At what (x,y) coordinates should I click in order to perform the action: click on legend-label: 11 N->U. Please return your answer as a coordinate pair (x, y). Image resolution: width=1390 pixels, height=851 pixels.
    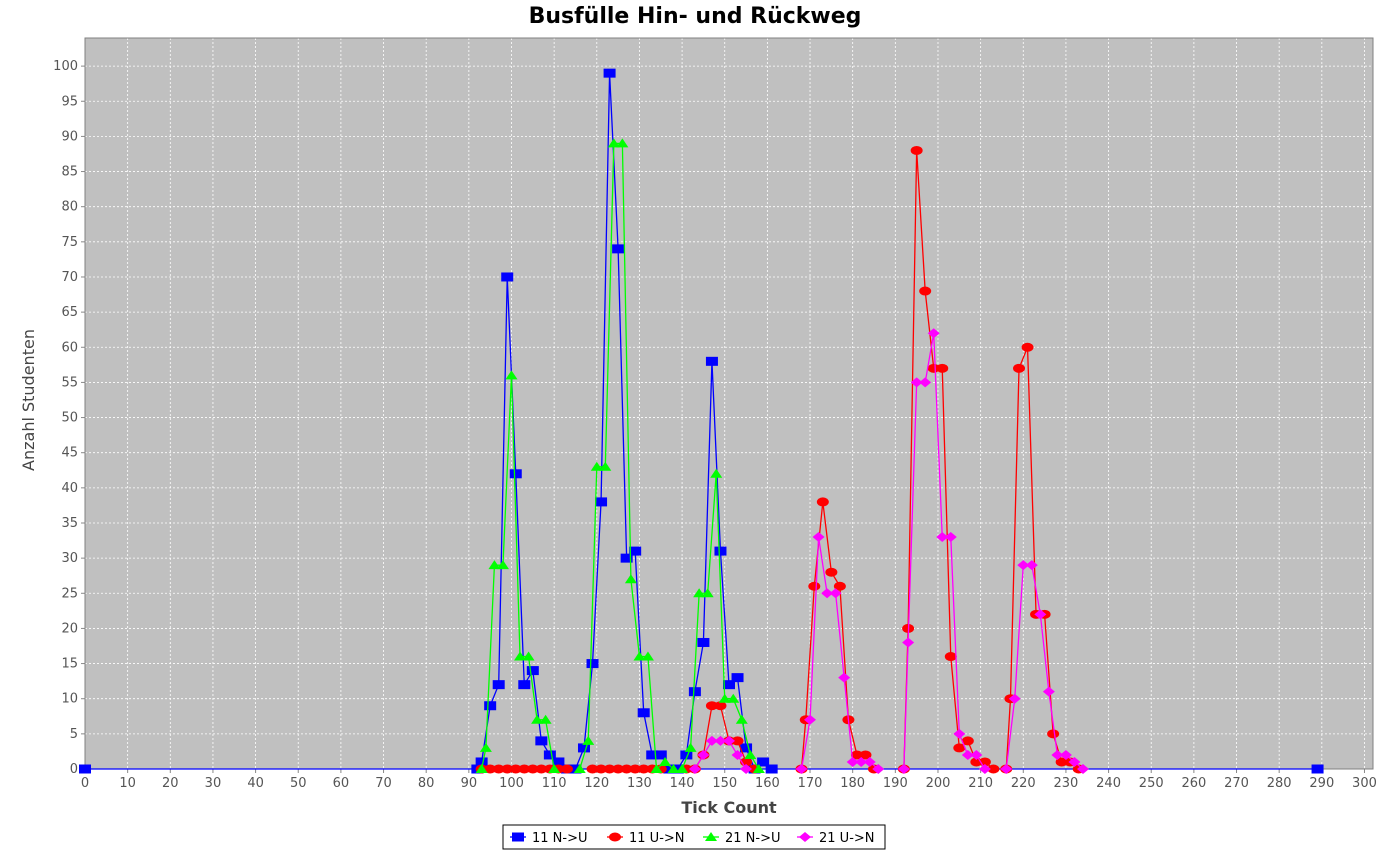
    Looking at the image, I should click on (560, 838).